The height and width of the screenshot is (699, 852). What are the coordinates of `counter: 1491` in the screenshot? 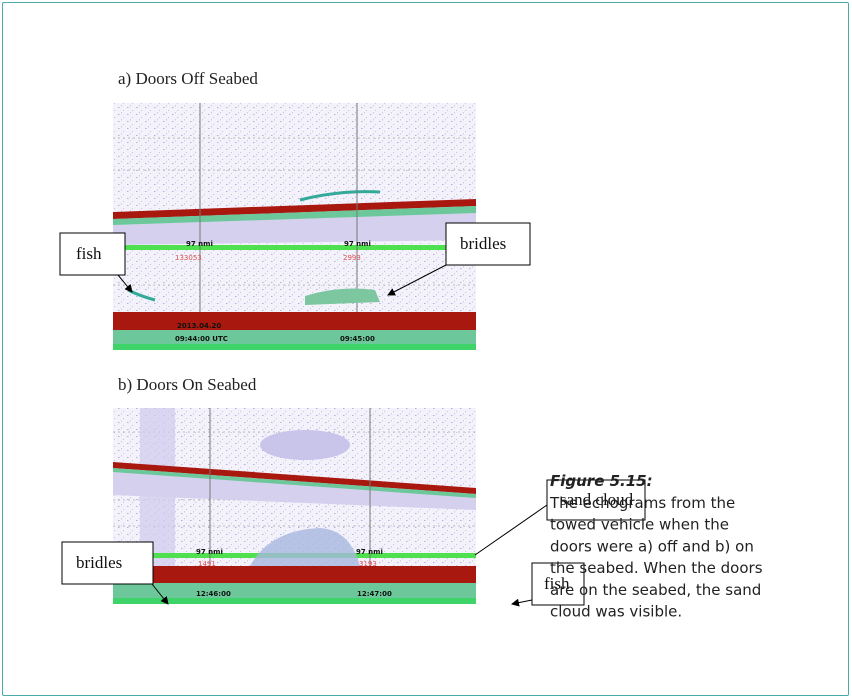 It's located at (207, 564).